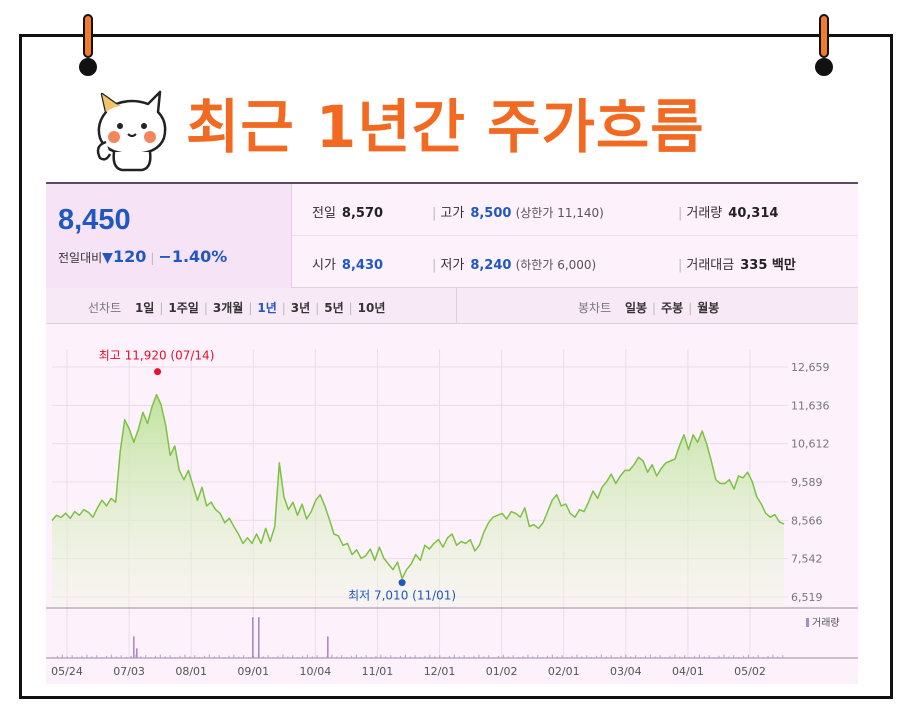 Image resolution: width=912 pixels, height=713 pixels. Describe the element at coordinates (514, 265) in the screenshot. I see `low-price: | 저가 8,240 (하한가 6,000)` at that location.